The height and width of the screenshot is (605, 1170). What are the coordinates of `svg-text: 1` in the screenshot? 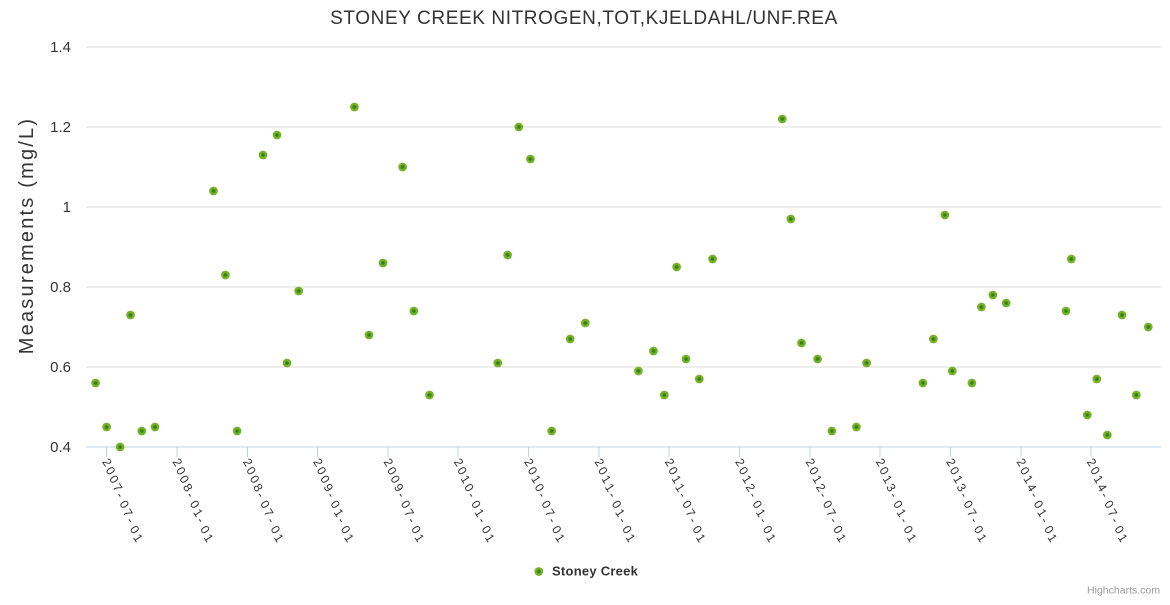 It's located at (67, 207).